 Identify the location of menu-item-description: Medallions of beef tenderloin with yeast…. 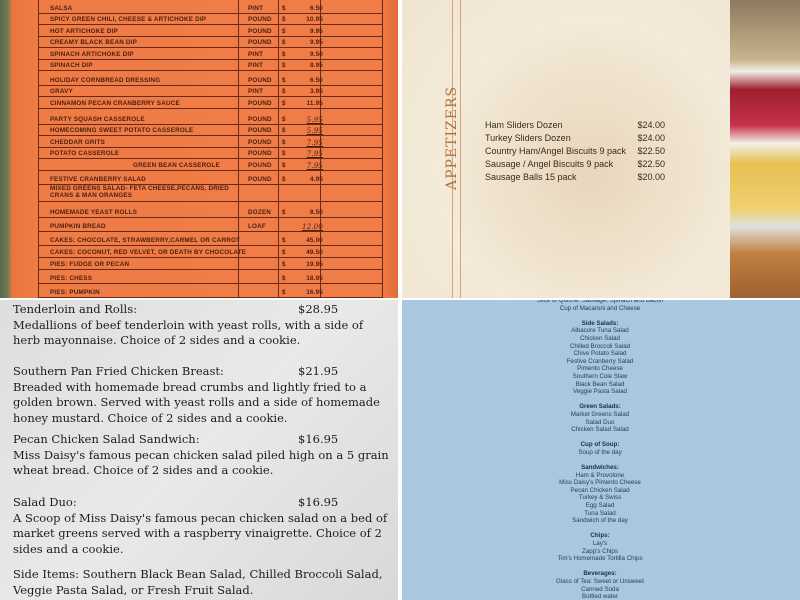
(188, 332).